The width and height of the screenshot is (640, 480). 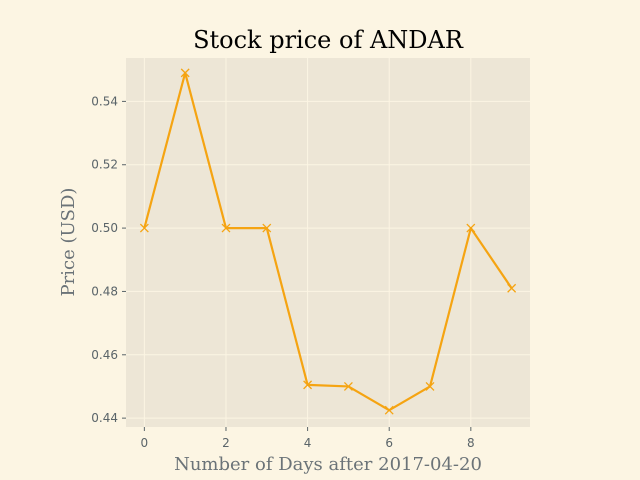 What do you see at coordinates (328, 464) in the screenshot?
I see `x-axis-label: Number of Days after 2017-04-20` at bounding box center [328, 464].